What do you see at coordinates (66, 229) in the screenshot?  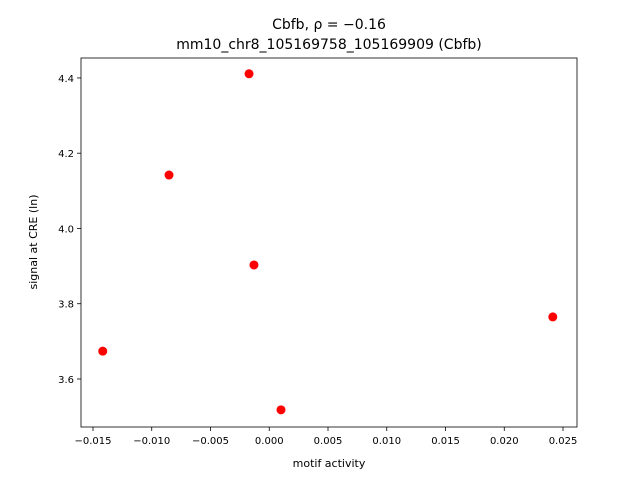 I see `y-tick-label: 4.0` at bounding box center [66, 229].